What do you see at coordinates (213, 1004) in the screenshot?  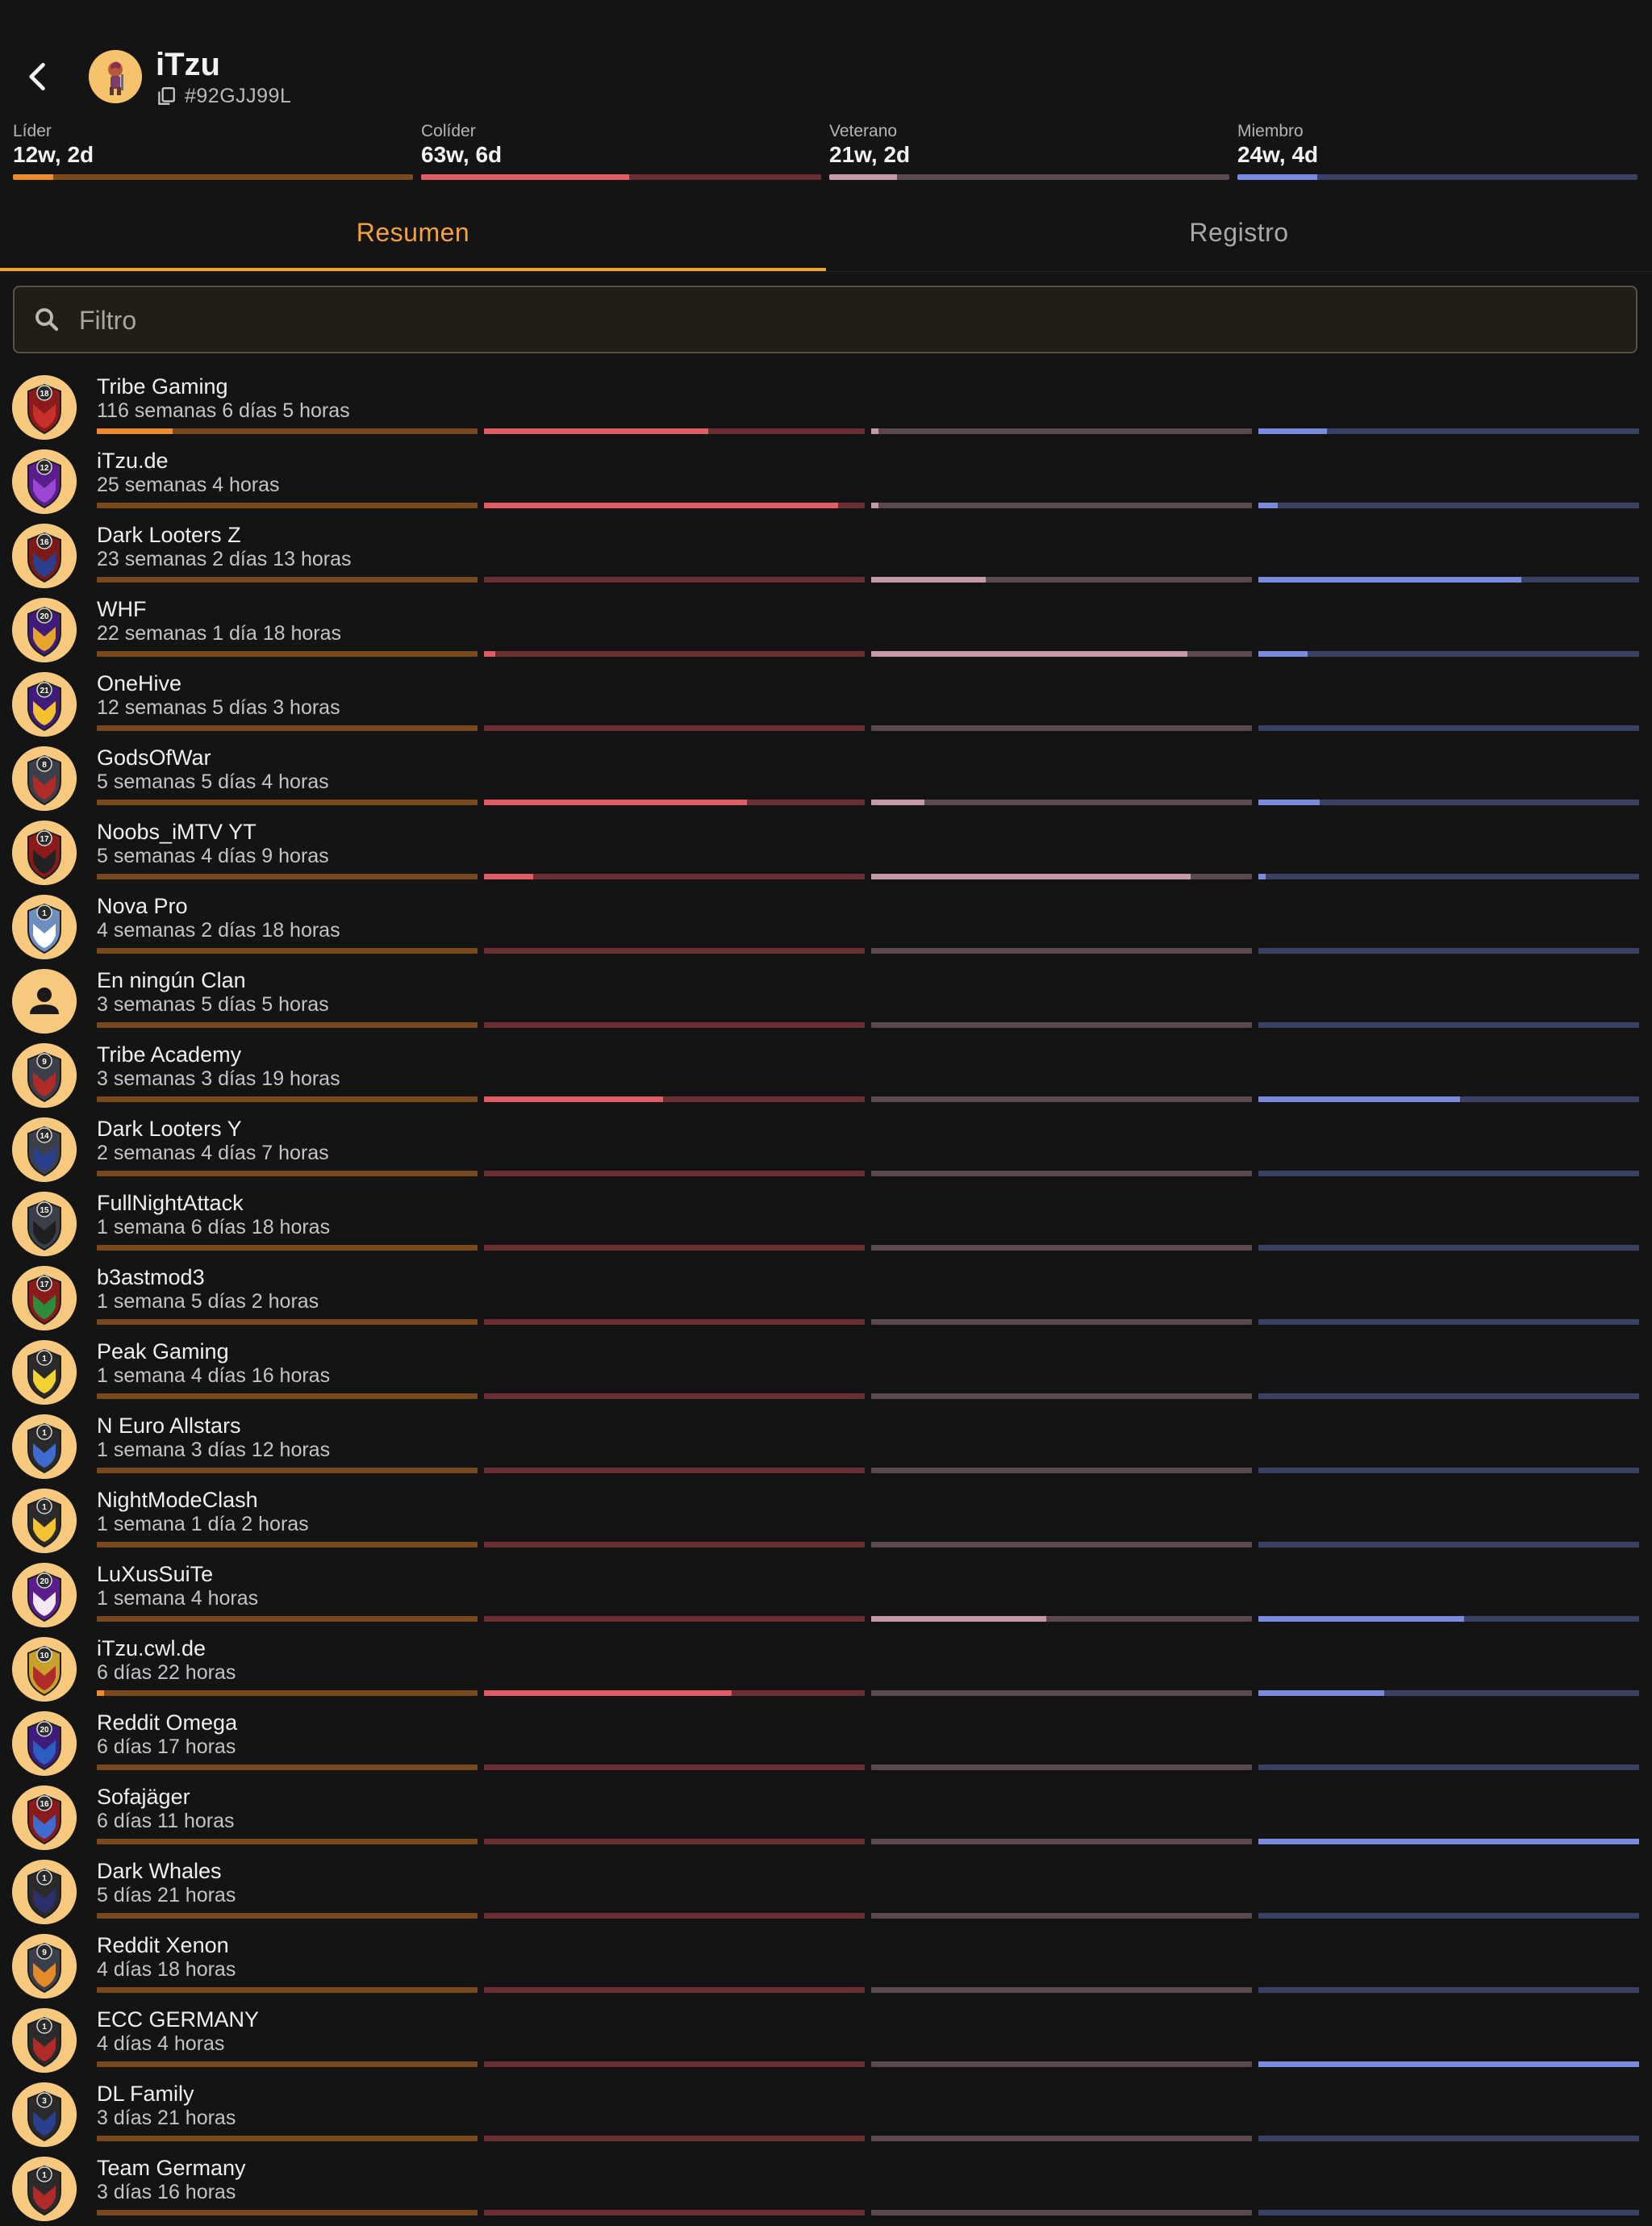 I see `clan-duration: 3 semanas 5 días 5 horas` at bounding box center [213, 1004].